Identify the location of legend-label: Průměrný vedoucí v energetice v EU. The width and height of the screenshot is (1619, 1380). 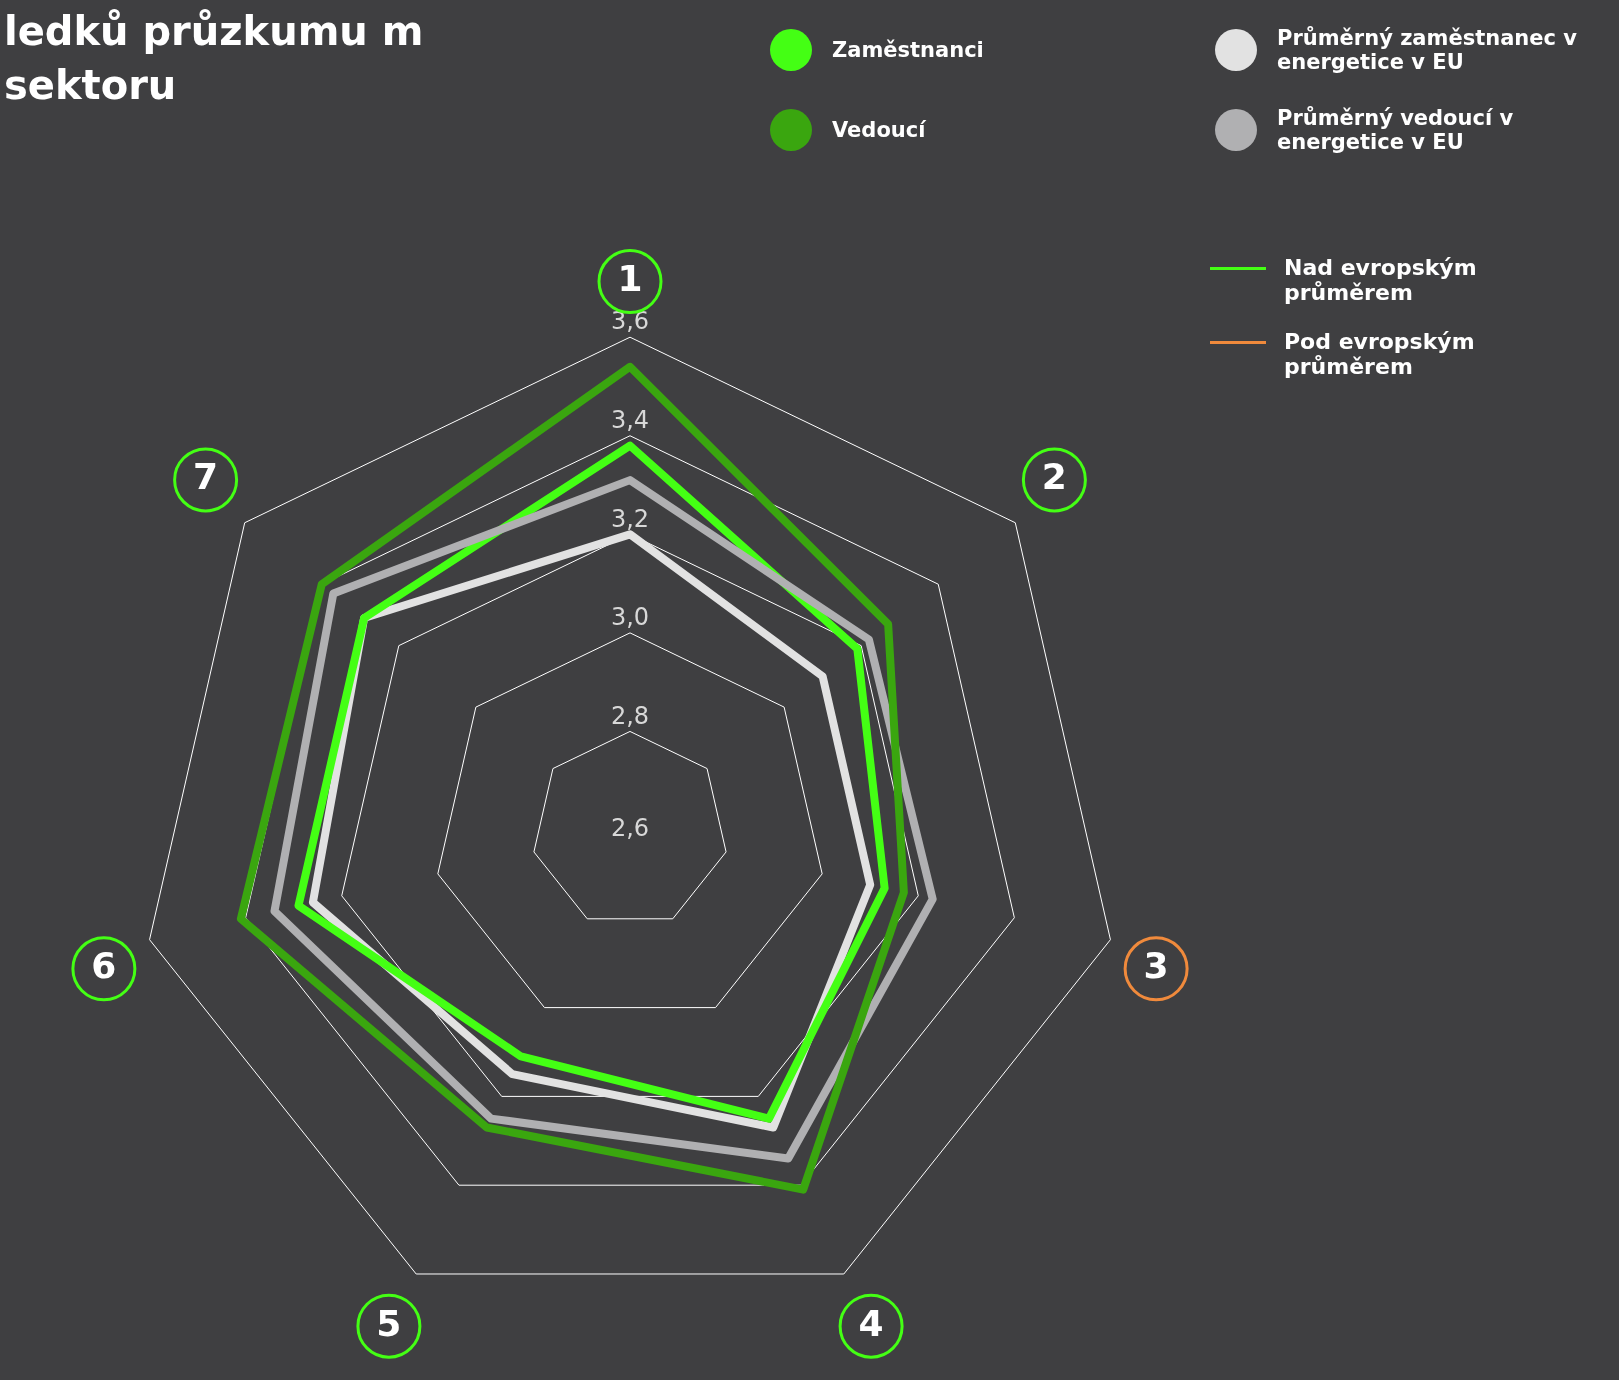
(1396, 130).